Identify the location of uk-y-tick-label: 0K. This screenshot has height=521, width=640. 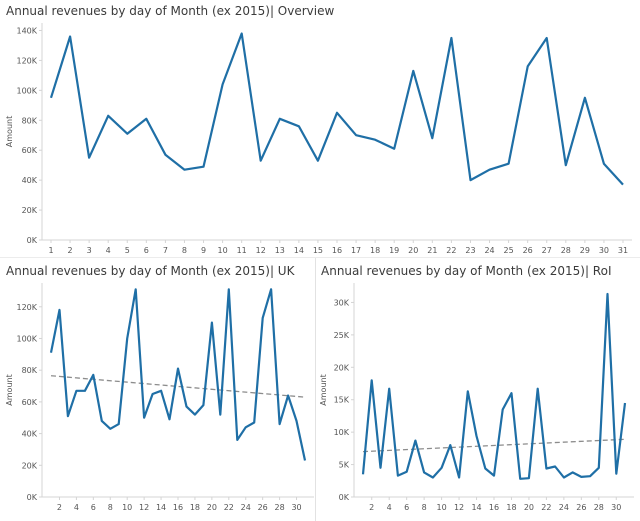
(32, 497).